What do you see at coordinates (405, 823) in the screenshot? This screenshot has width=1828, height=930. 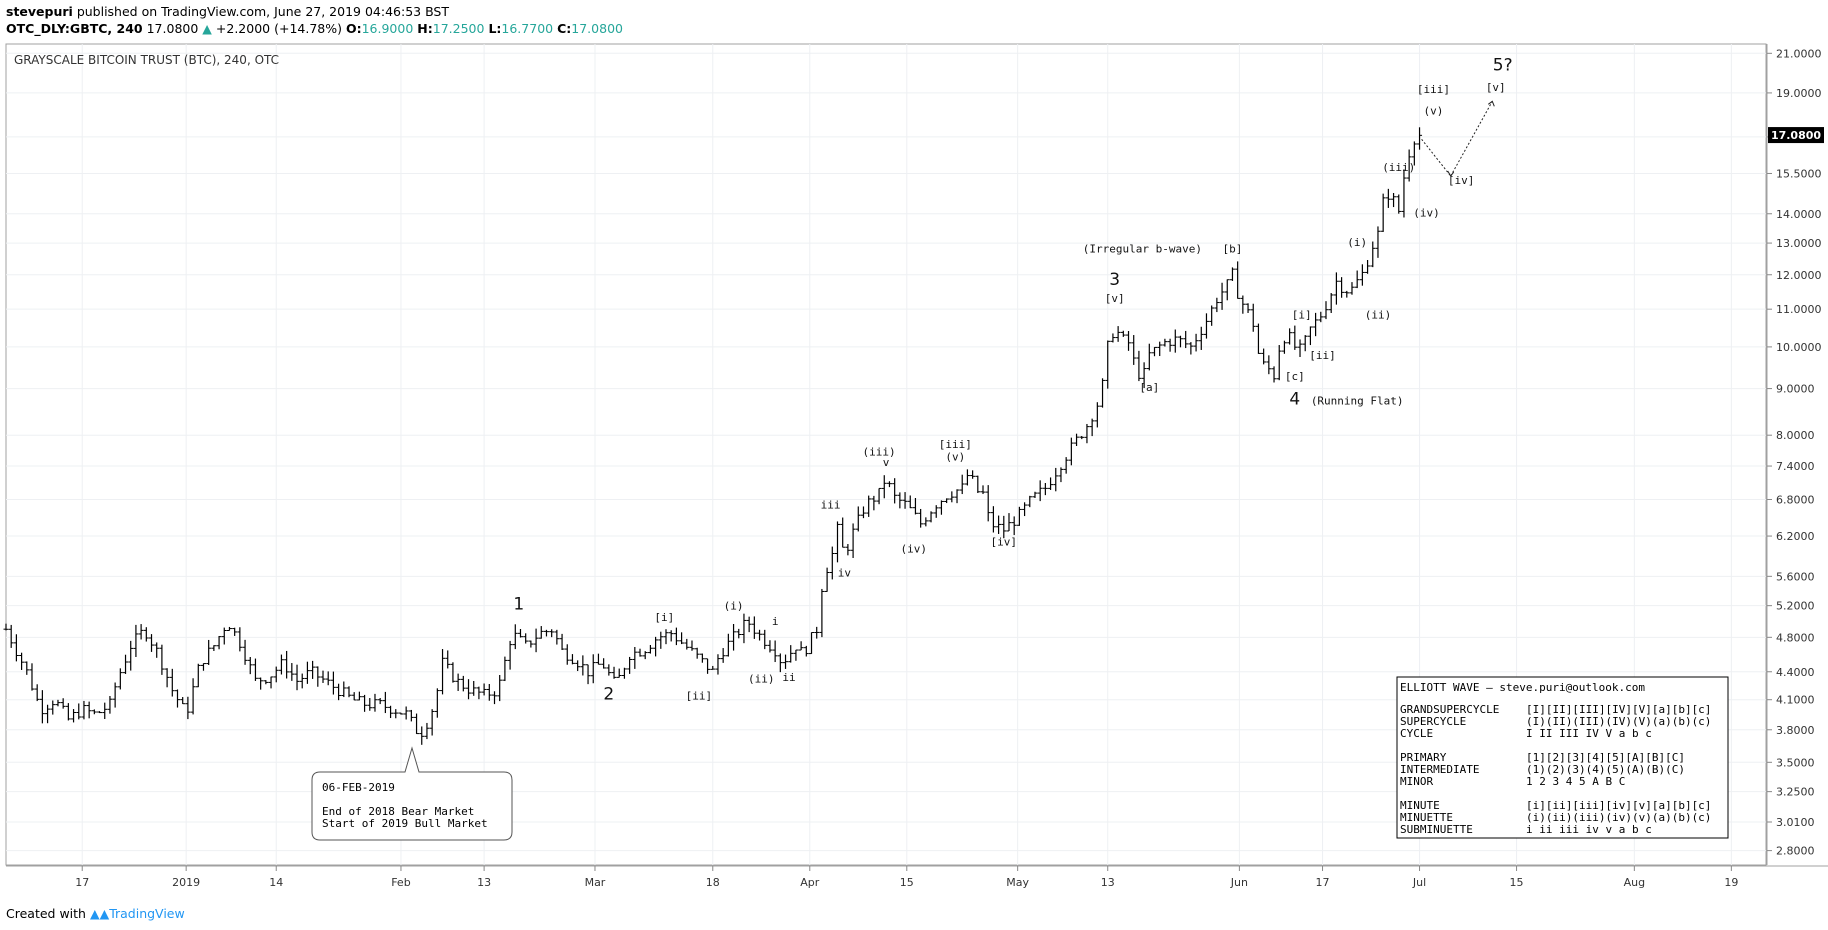 I see `callout-line-2: Start of 2019 Bull Market` at bounding box center [405, 823].